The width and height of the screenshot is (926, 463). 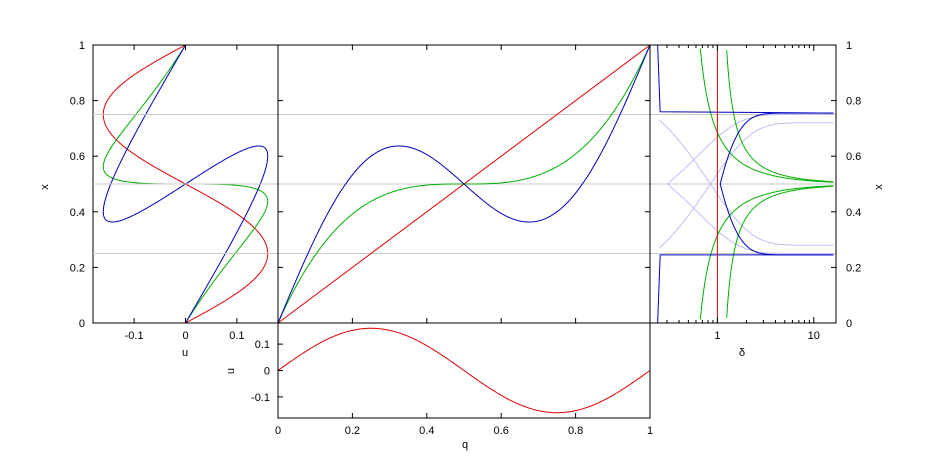 I want to click on right-ytick-label-3: 0.6, so click(x=853, y=157).